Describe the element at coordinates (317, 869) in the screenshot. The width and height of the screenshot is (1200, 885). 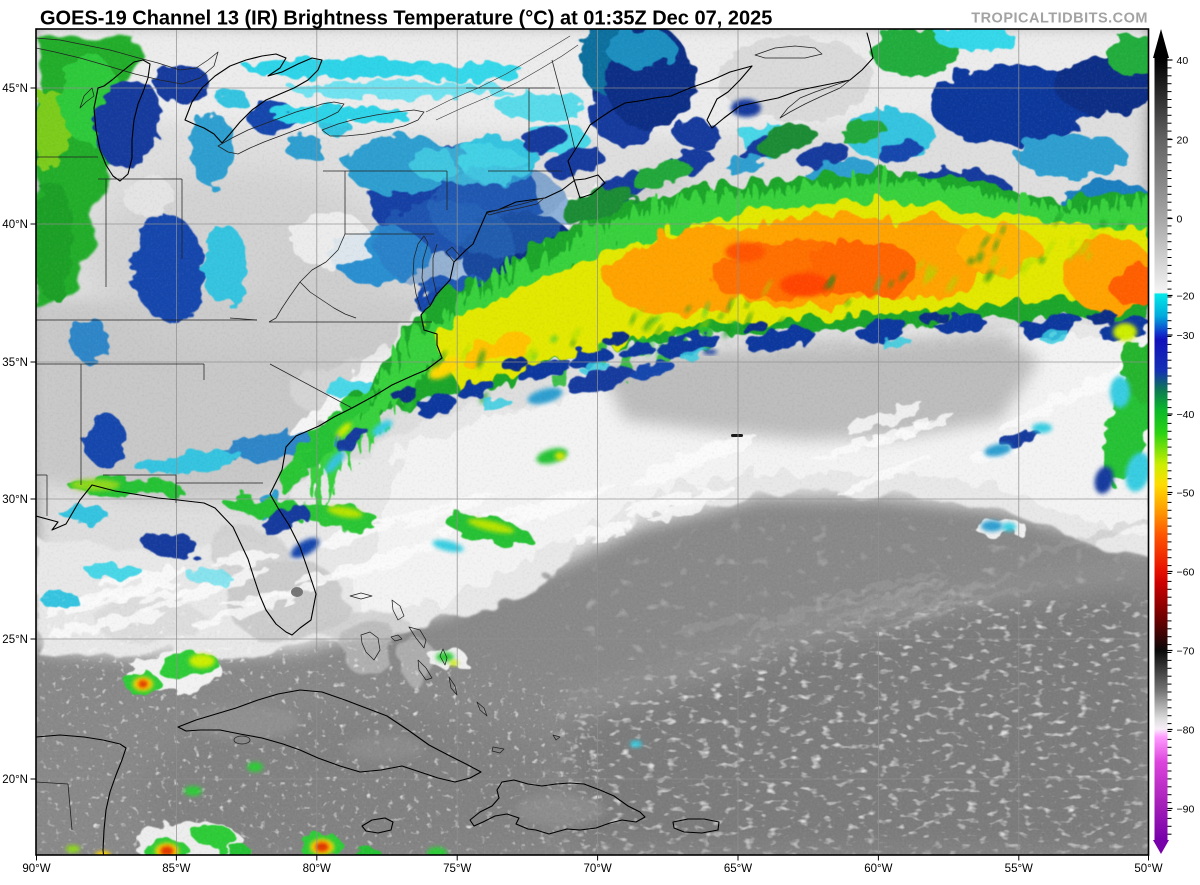
I see `svg-text: 80°W` at that location.